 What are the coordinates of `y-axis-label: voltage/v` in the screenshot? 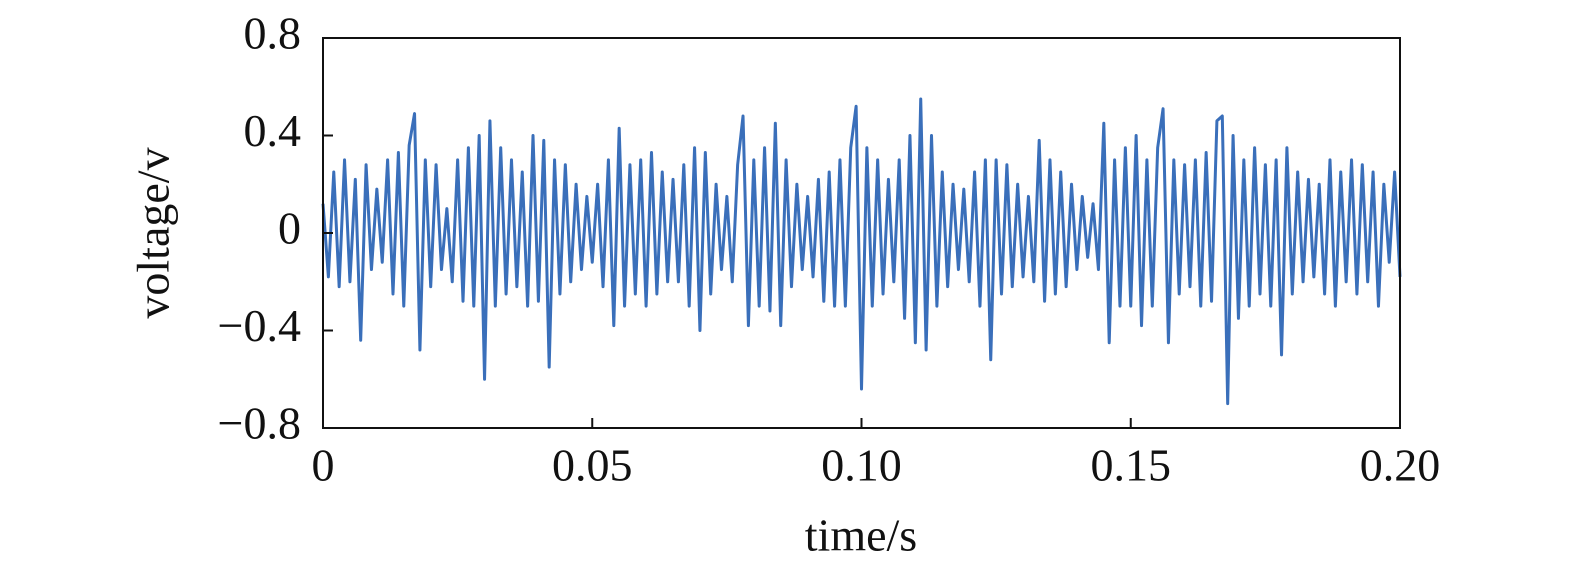 It's located at (153, 232).